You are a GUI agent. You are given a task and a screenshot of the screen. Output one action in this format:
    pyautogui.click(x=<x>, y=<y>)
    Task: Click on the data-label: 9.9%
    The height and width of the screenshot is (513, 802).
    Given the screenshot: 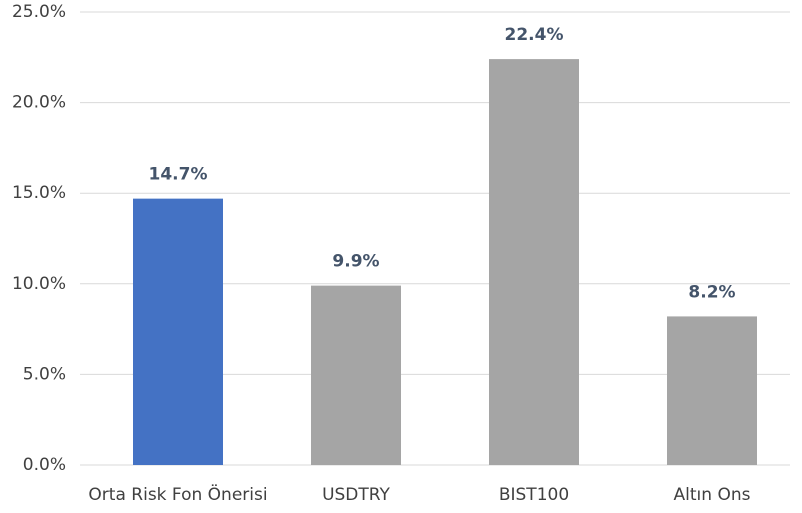 What is the action you would take?
    pyautogui.click(x=355, y=262)
    